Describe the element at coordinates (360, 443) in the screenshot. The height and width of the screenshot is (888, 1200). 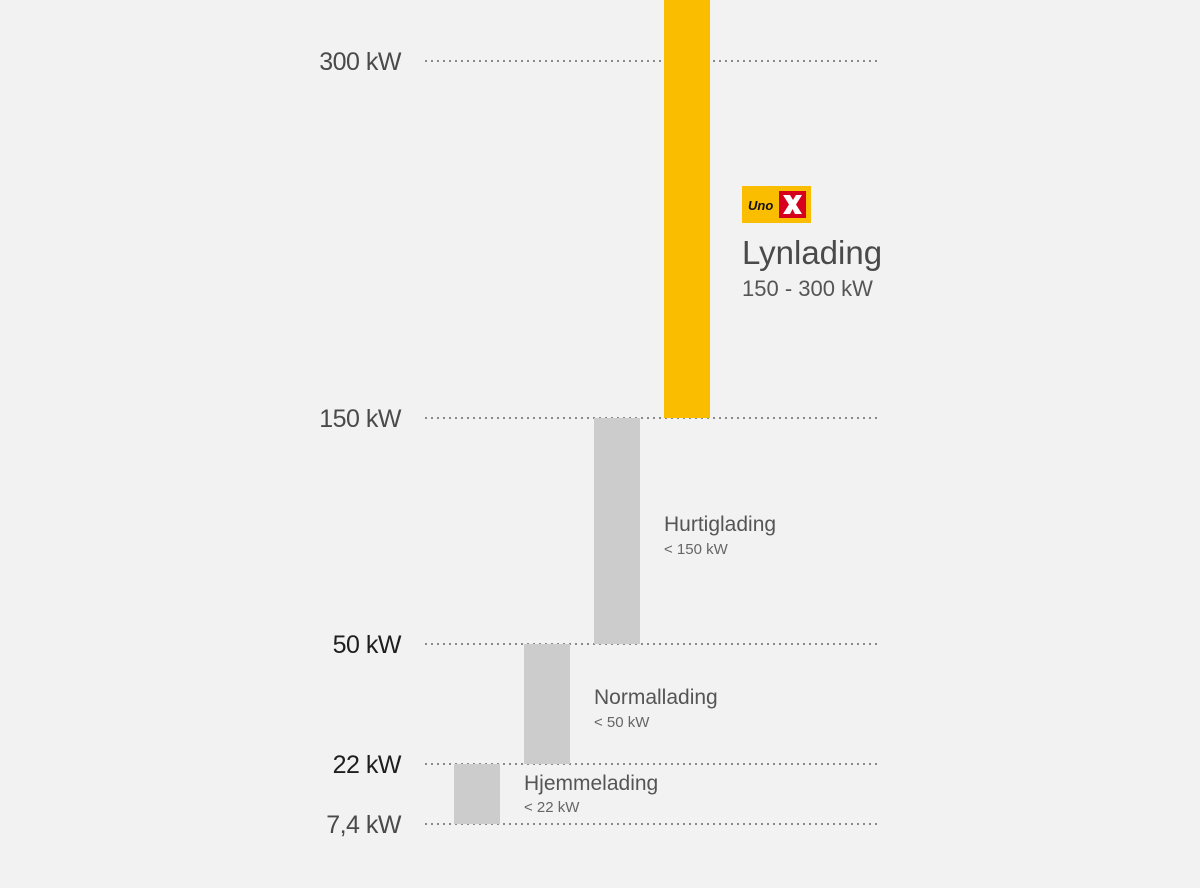
I see `y-tick-labels: 7,4 kW 22 kW 50 kW 150 kW 300 kW` at that location.